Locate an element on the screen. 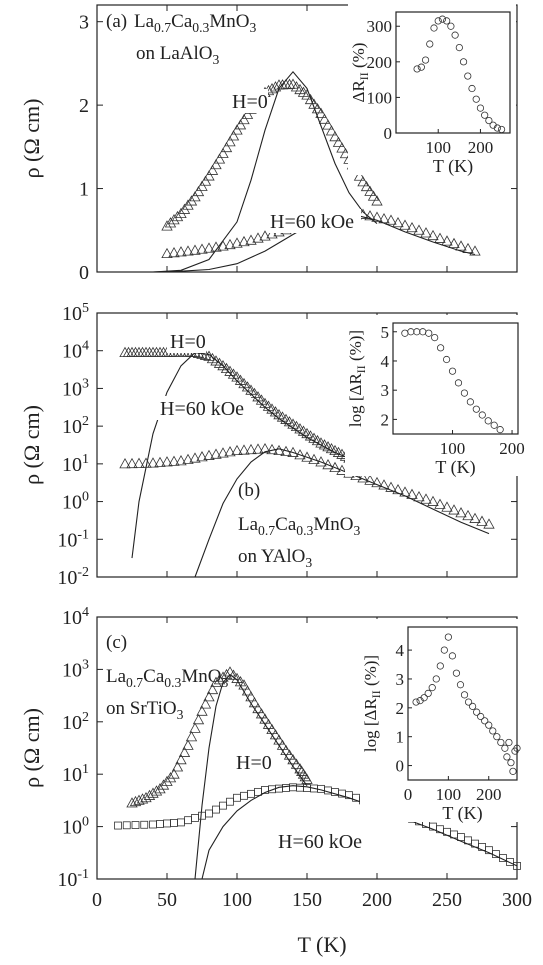 The image size is (543, 965). y-tick-label: 10⁻² is located at coordinates (73, 577).